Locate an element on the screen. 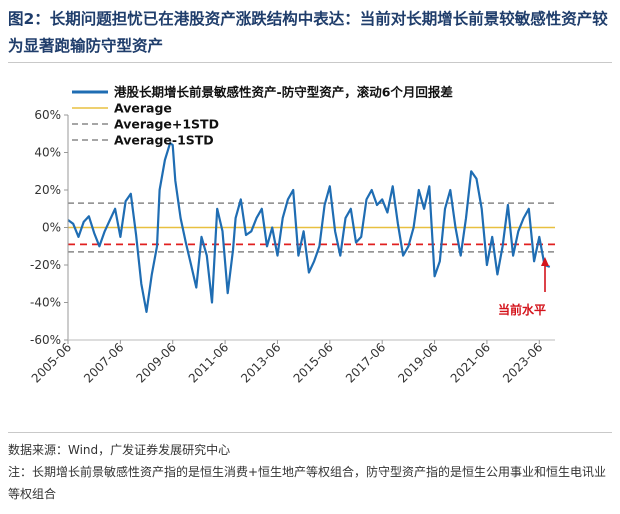 This screenshot has width=620, height=514. legend-label: Average is located at coordinates (143, 108).